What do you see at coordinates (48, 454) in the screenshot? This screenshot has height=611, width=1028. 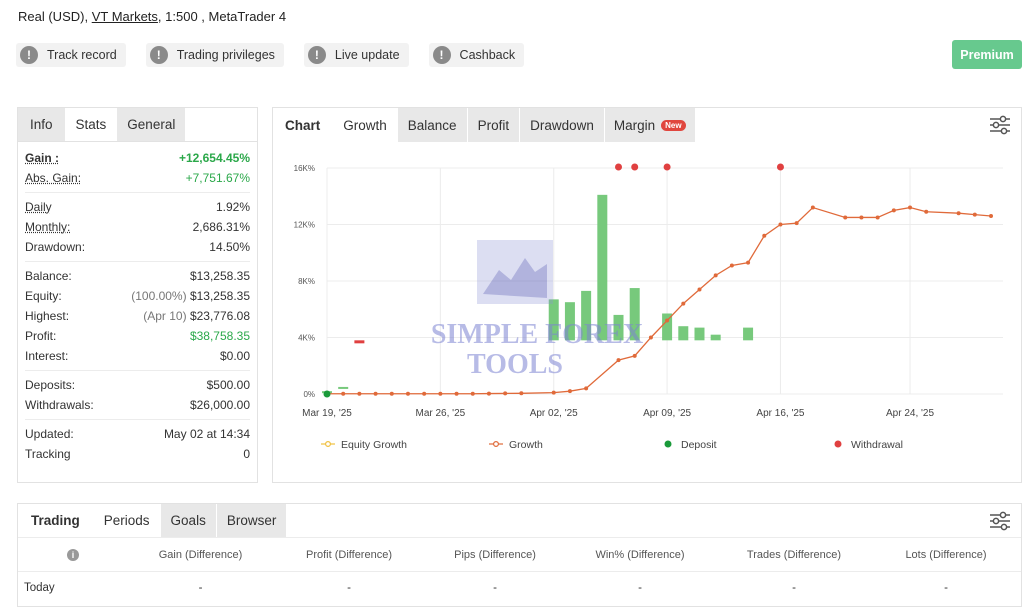 I see `tracking-label: Tracking` at bounding box center [48, 454].